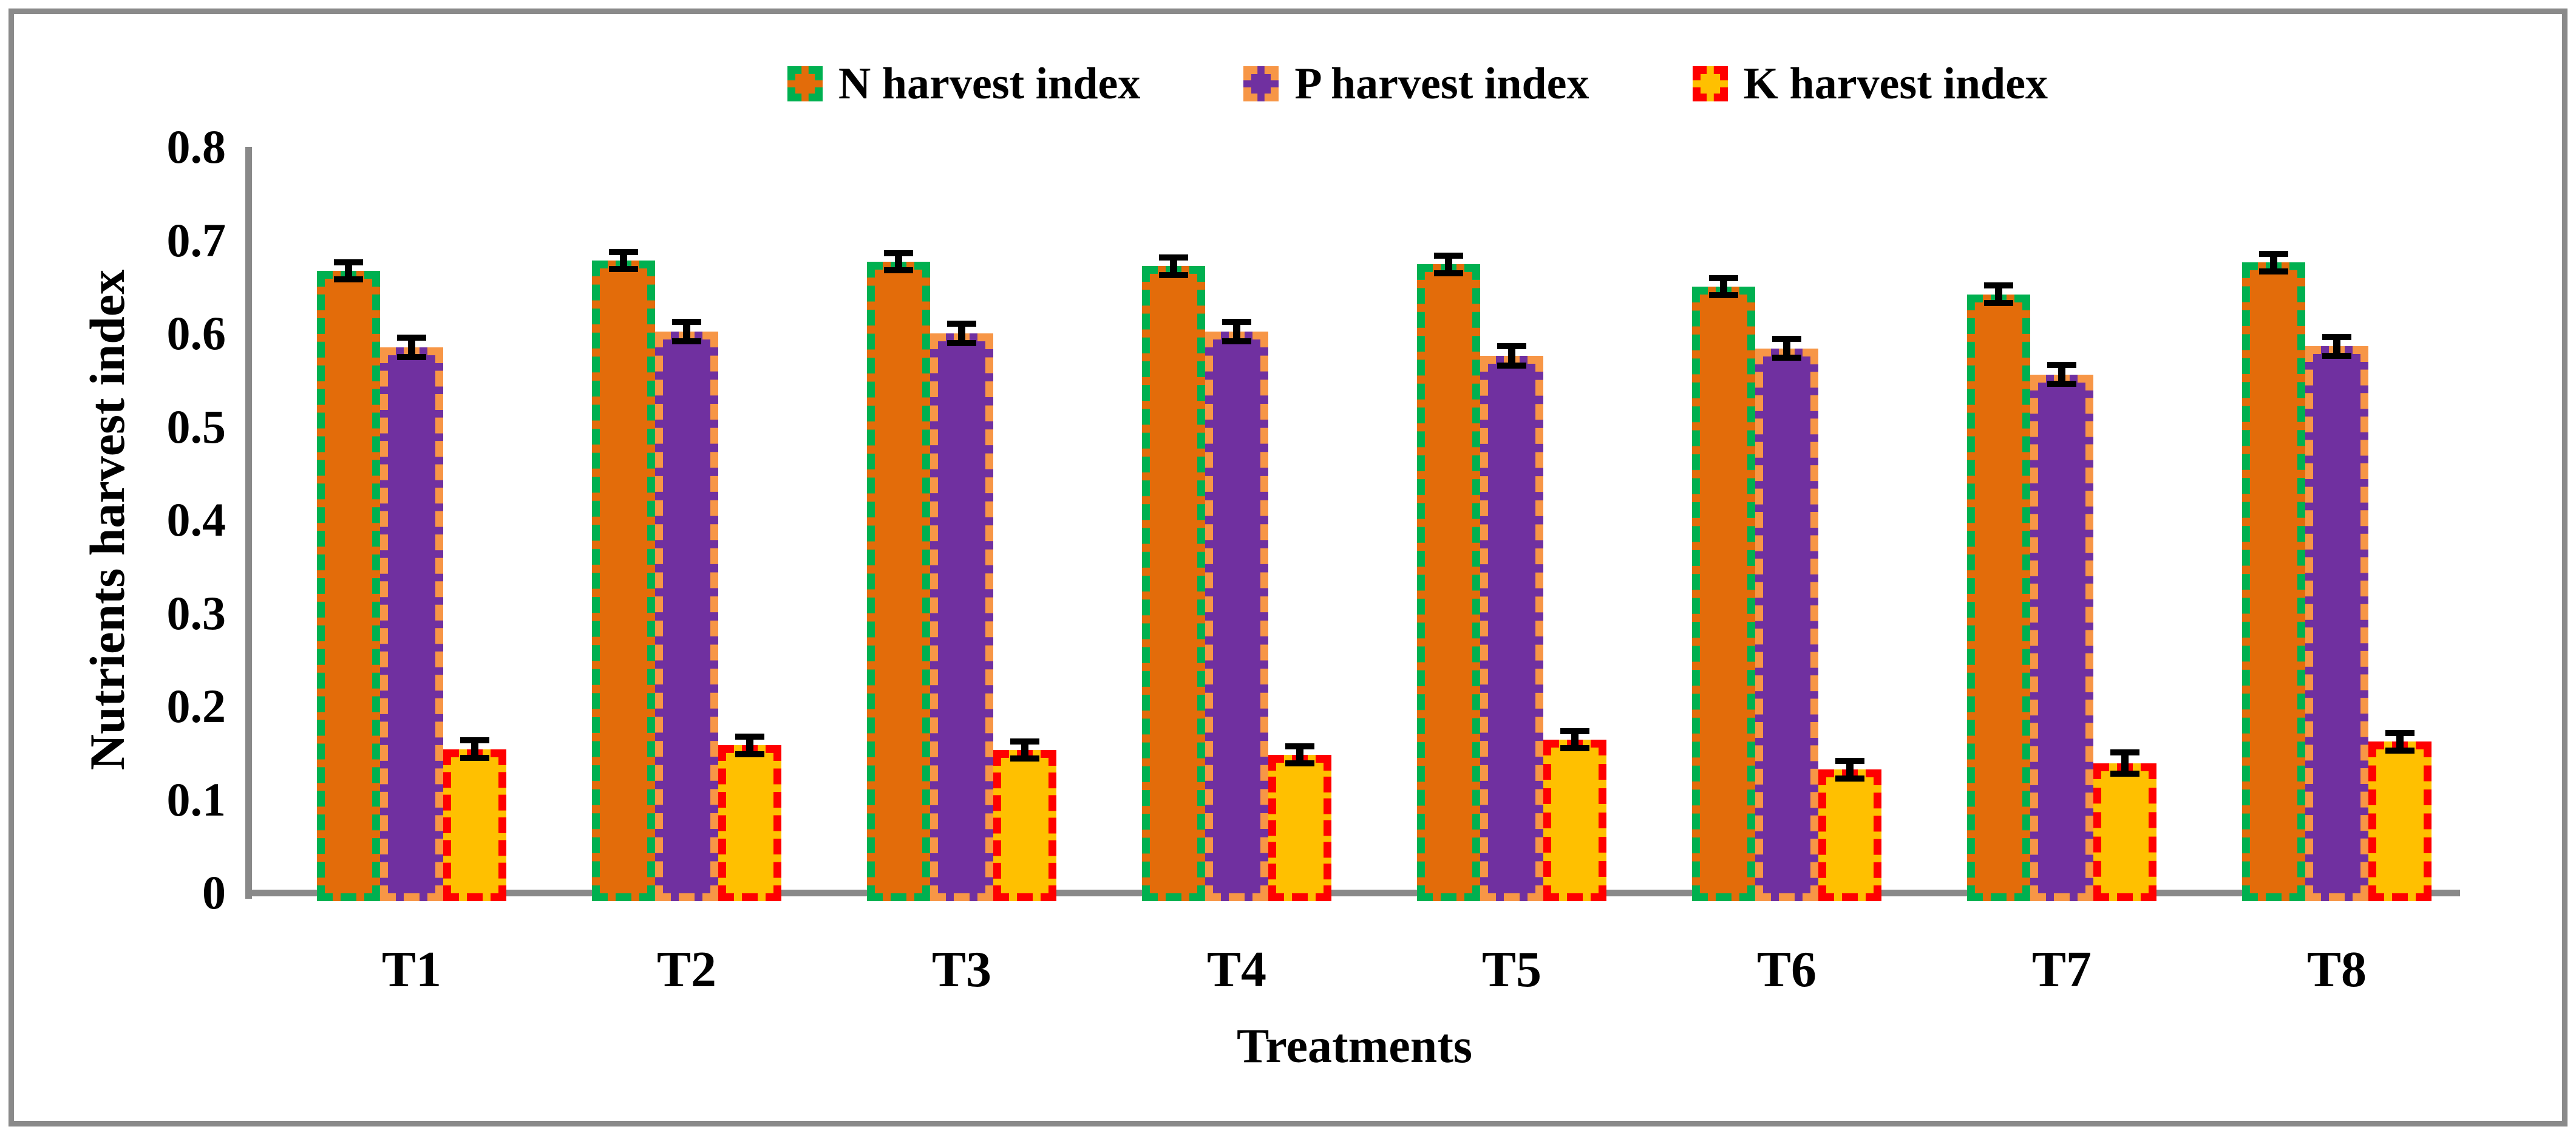 This screenshot has height=1135, width=2576. I want to click on error-bar-T7-N, so click(1998, 294).